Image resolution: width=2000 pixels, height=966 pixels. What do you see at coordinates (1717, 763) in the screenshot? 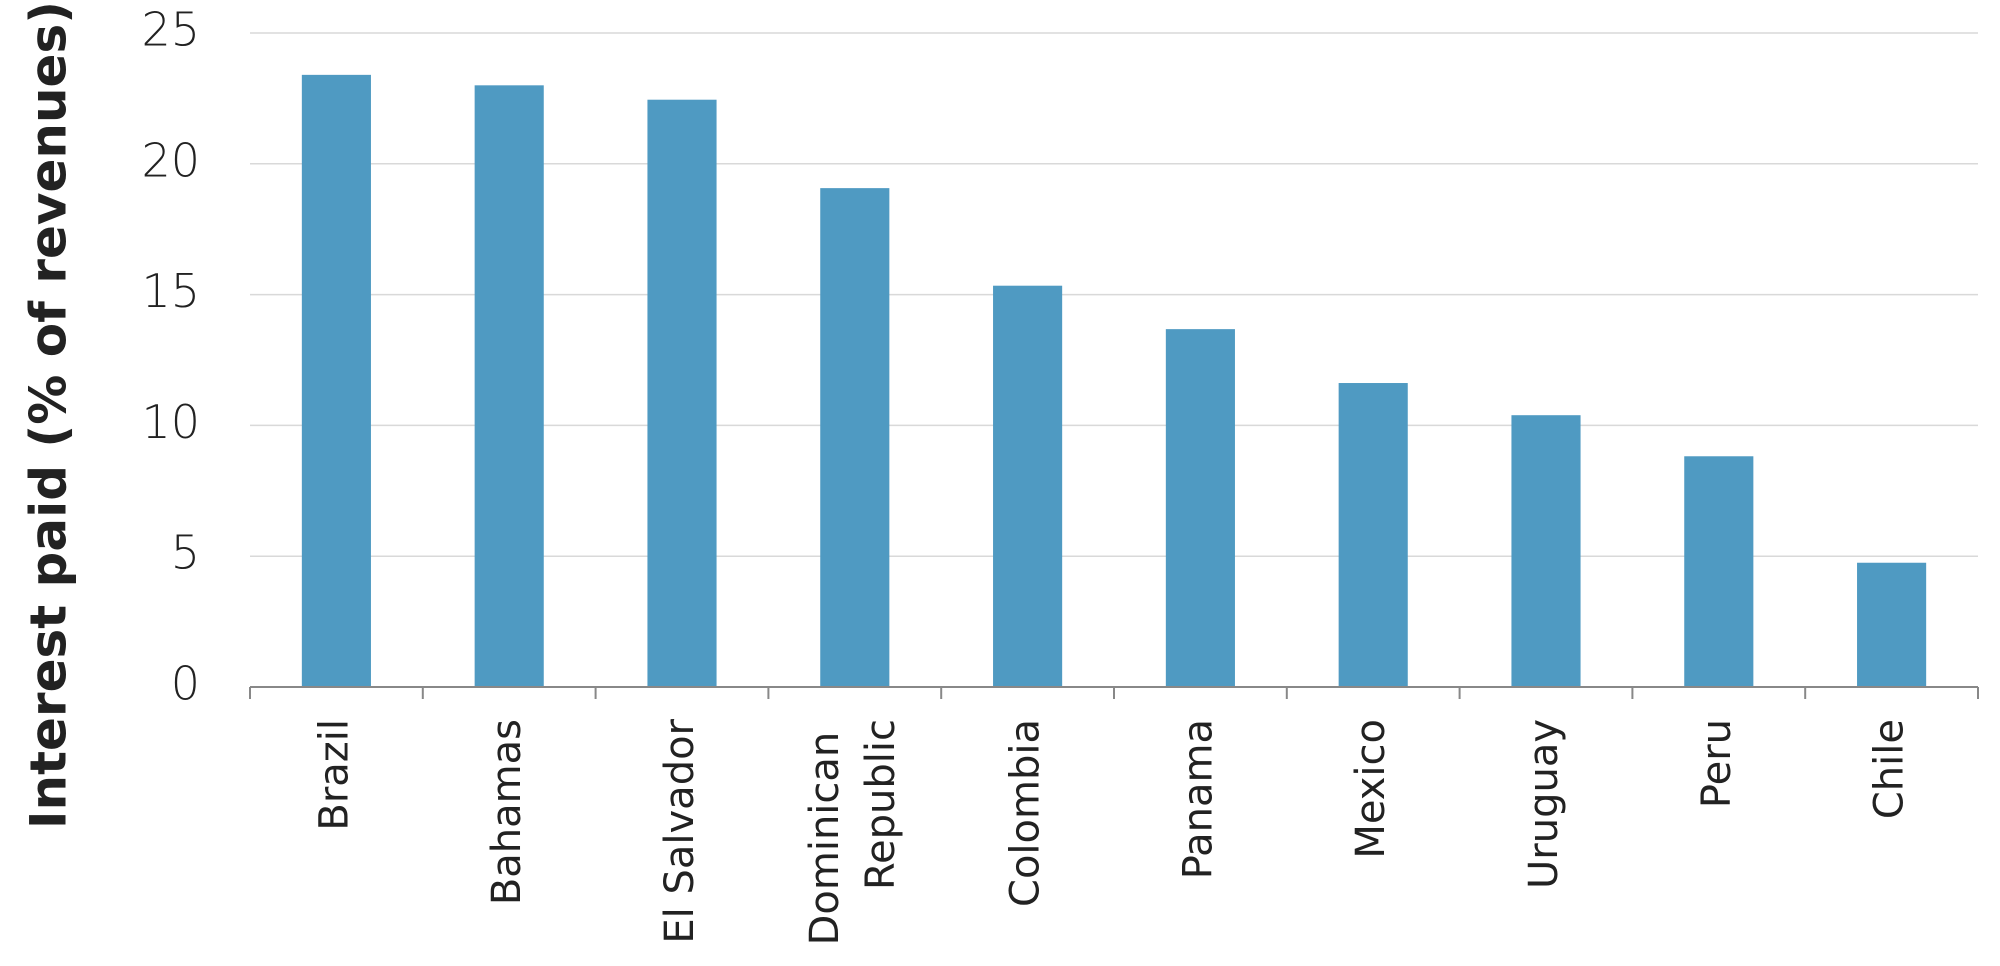
I see `x-tick-label: Peru` at bounding box center [1717, 763].